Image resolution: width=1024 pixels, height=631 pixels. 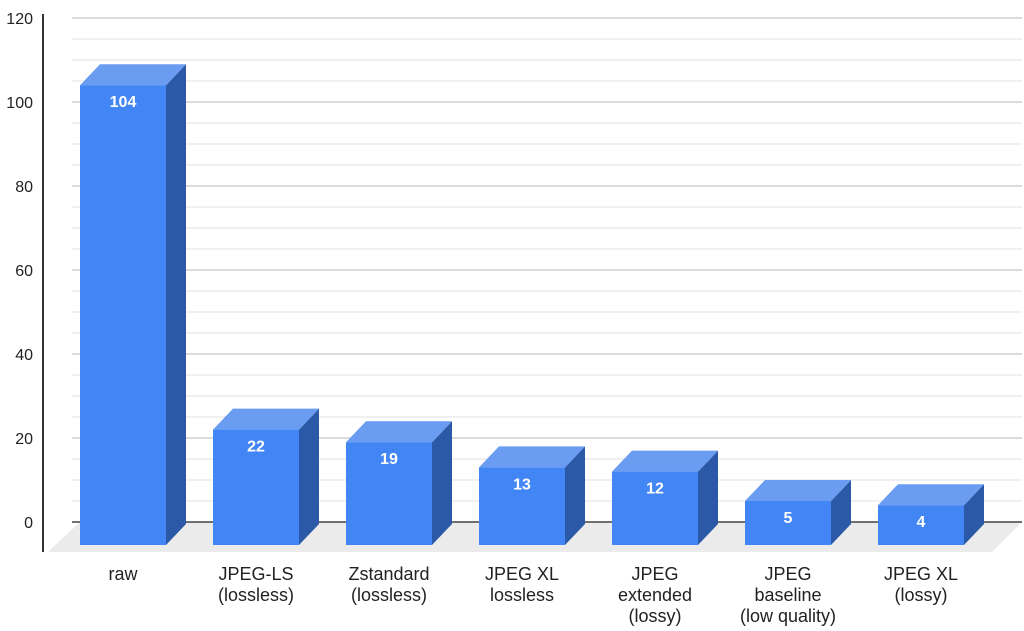 I want to click on bar: 12, so click(x=665, y=497).